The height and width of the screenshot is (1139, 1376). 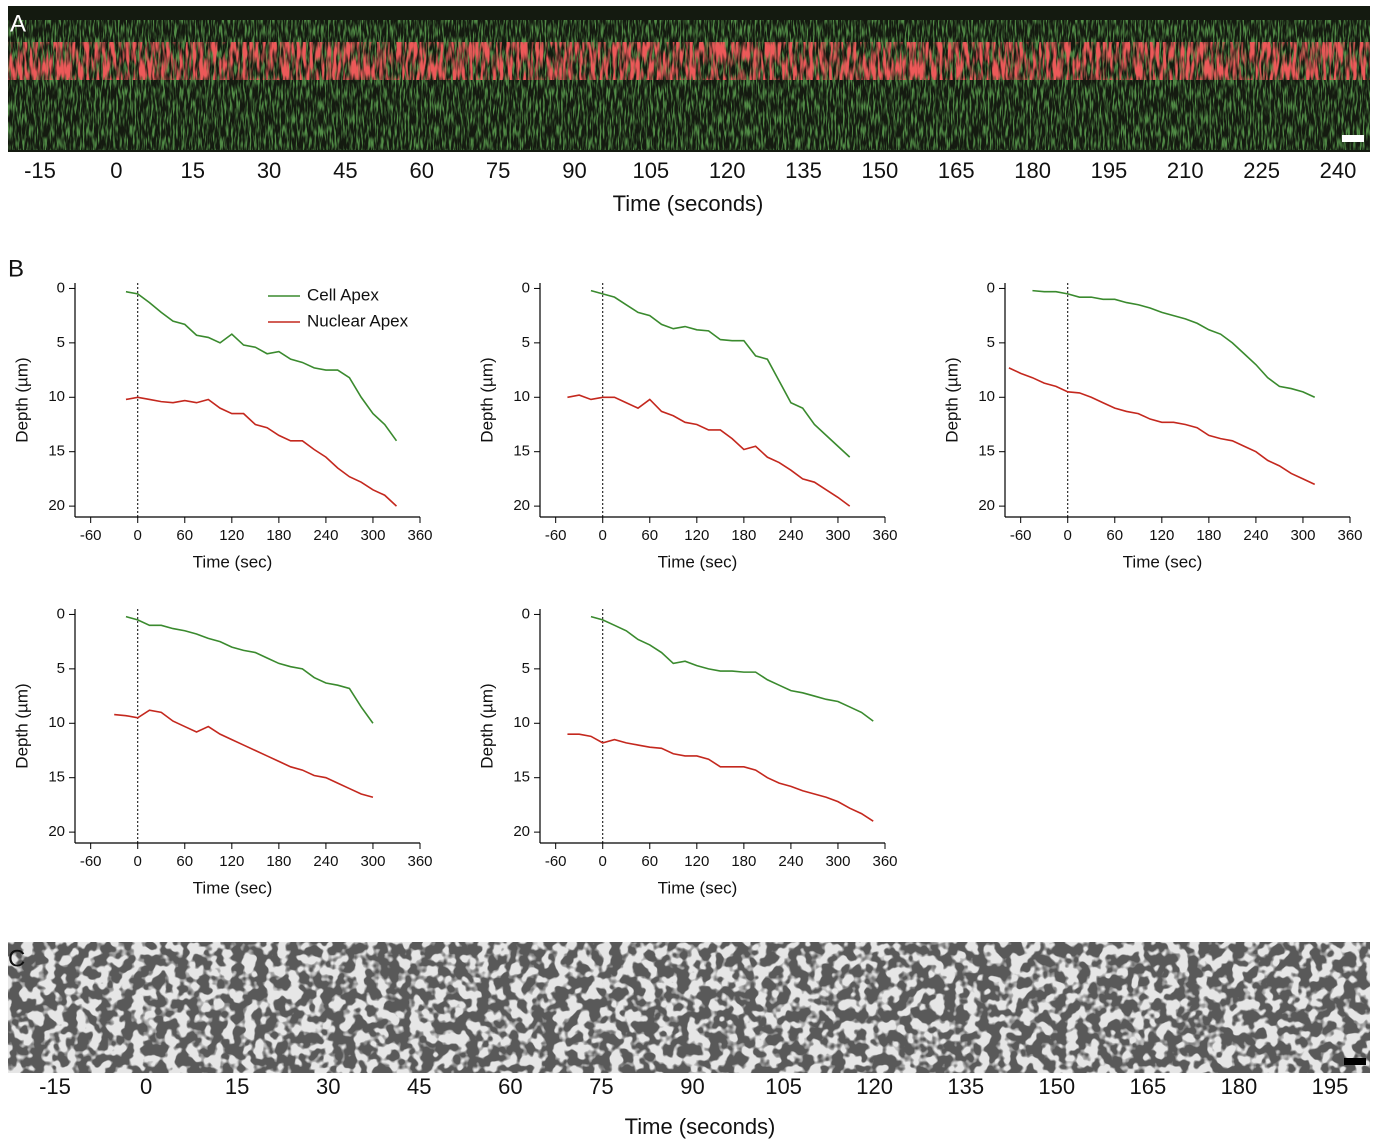 I want to click on legend-label: Nuclear Apex, so click(x=358, y=320).